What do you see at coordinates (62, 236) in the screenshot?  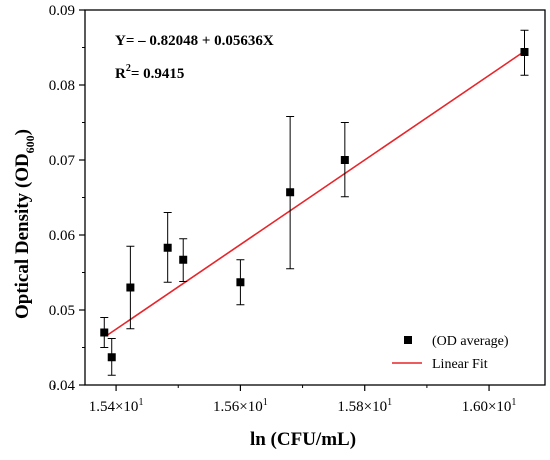 I see `y-tick-label: 0.06` at bounding box center [62, 236].